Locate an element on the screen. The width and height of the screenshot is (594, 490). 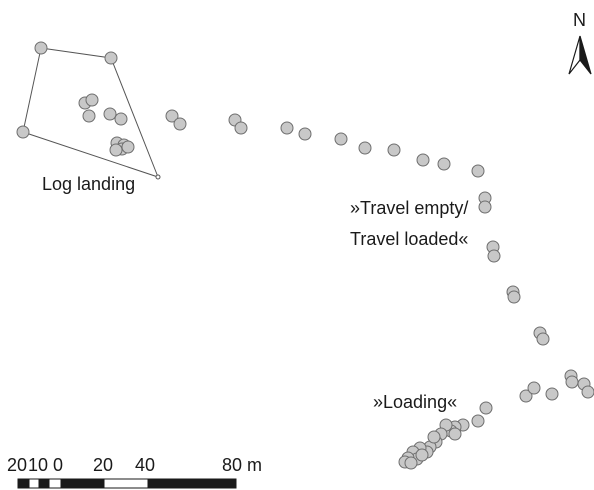
scale-tick-label: 80 m is located at coordinates (242, 465).